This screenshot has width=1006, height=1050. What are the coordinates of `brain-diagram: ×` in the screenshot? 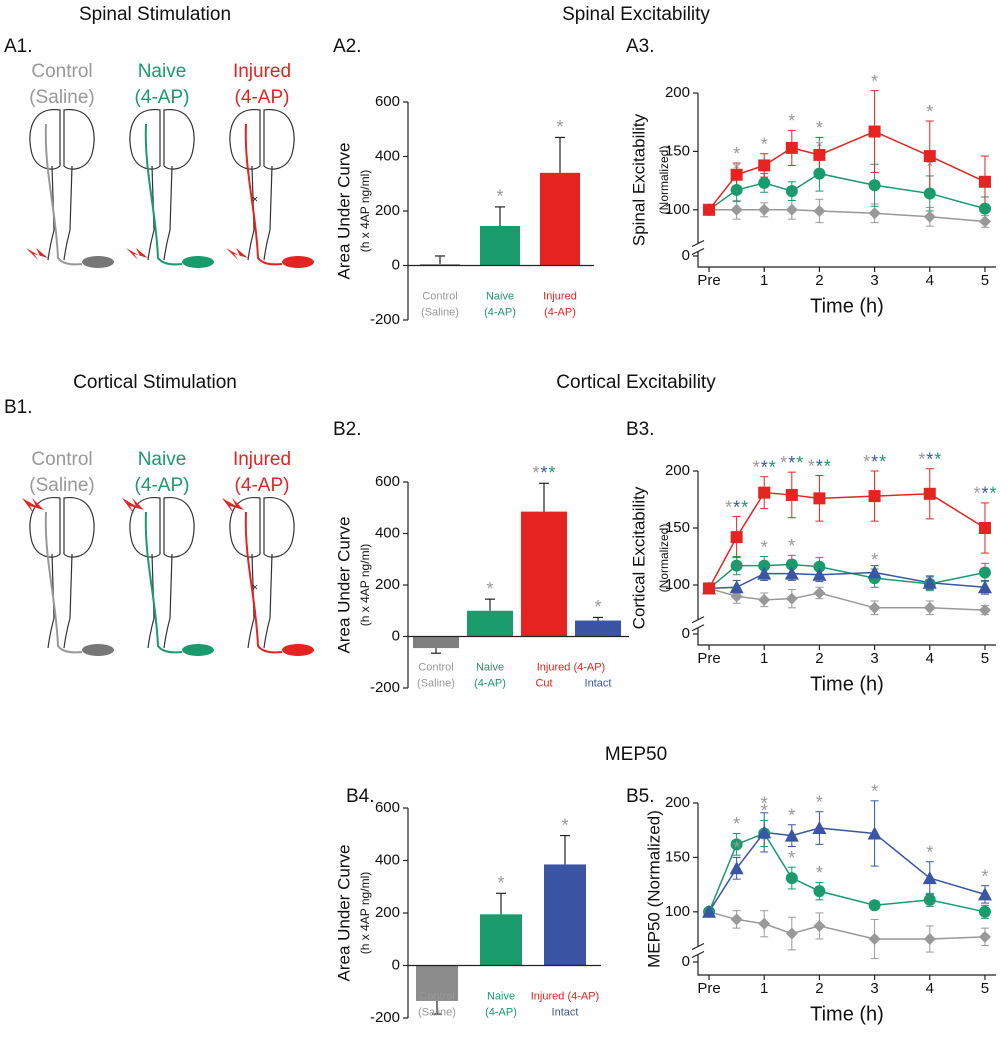 It's located at (268, 577).